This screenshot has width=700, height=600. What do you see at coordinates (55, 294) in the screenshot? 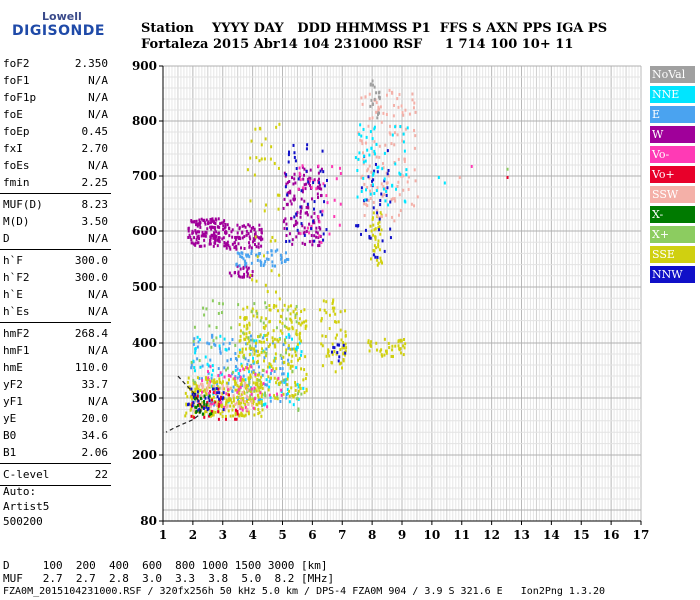
I see `param-row: h`E N/A` at bounding box center [55, 294].